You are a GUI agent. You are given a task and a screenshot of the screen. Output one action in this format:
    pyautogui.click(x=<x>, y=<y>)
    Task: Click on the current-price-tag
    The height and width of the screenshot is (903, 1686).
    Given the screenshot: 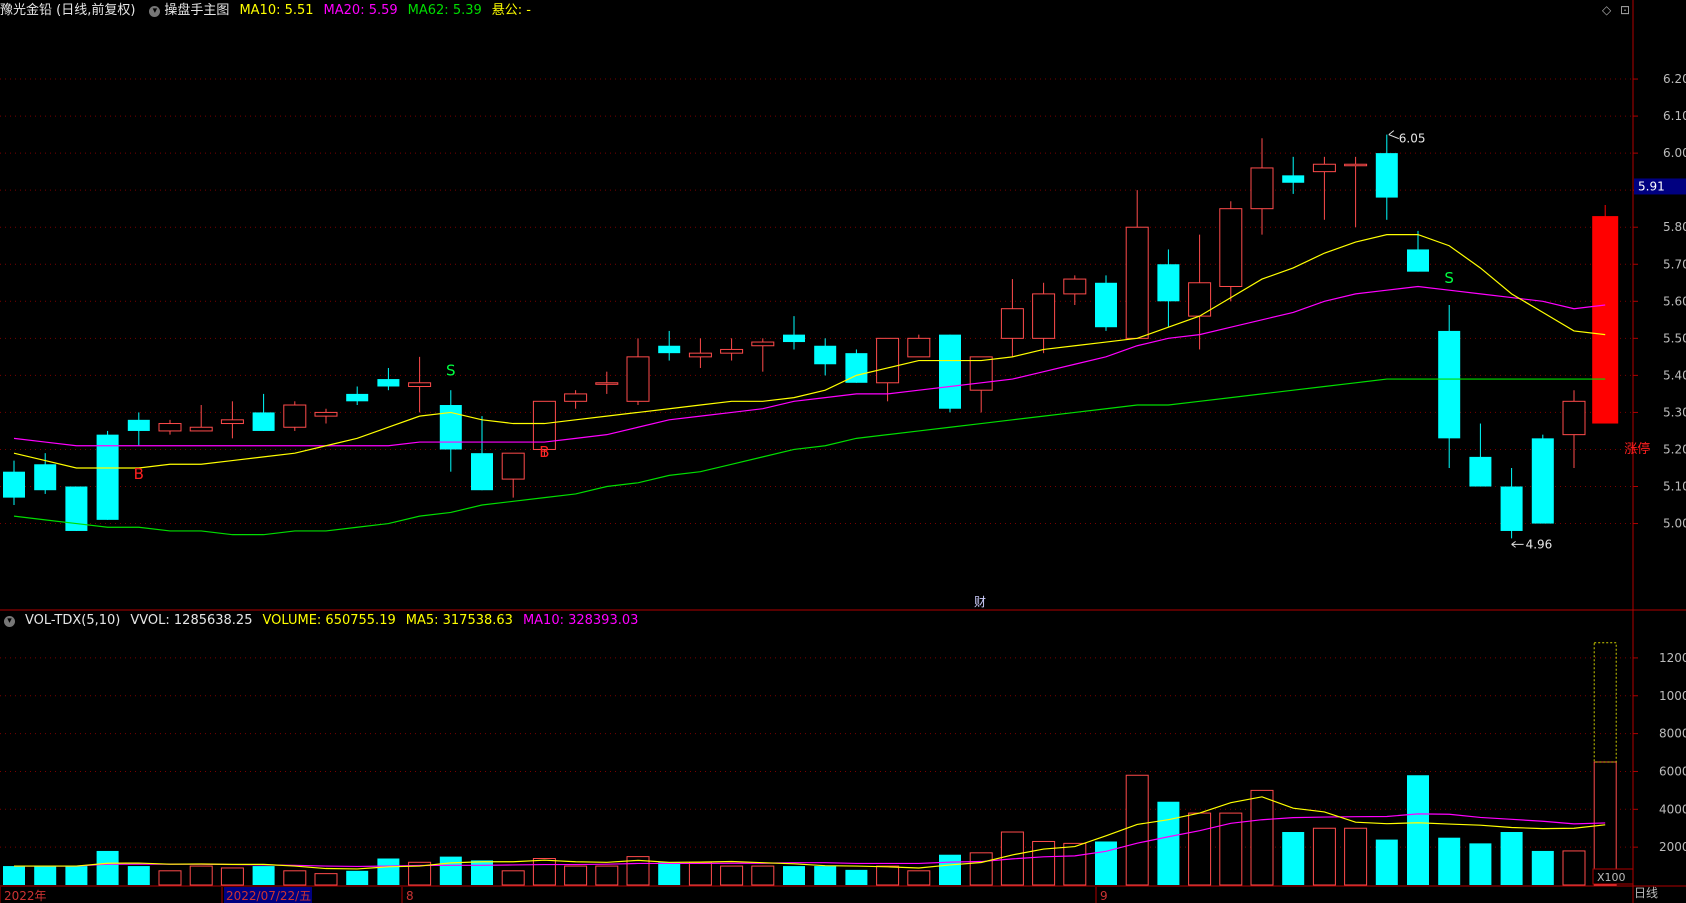 What is the action you would take?
    pyautogui.click(x=1660, y=186)
    